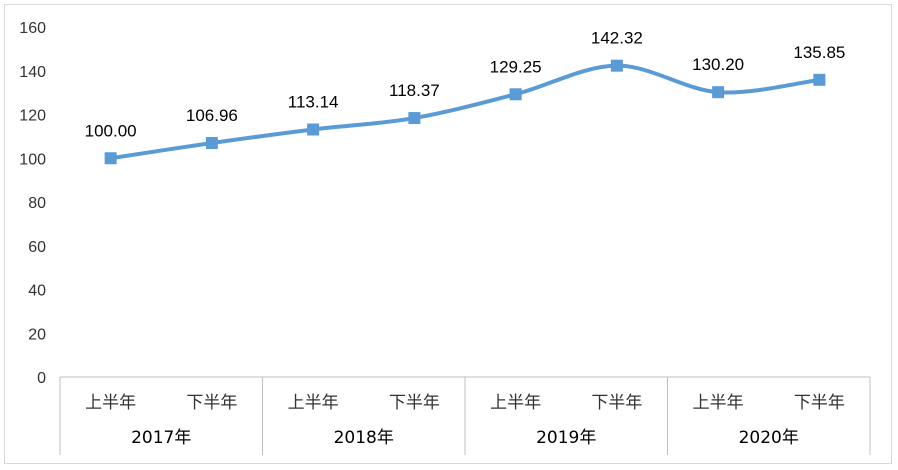  Describe the element at coordinates (32, 159) in the screenshot. I see `y-tick-label: 100` at that location.